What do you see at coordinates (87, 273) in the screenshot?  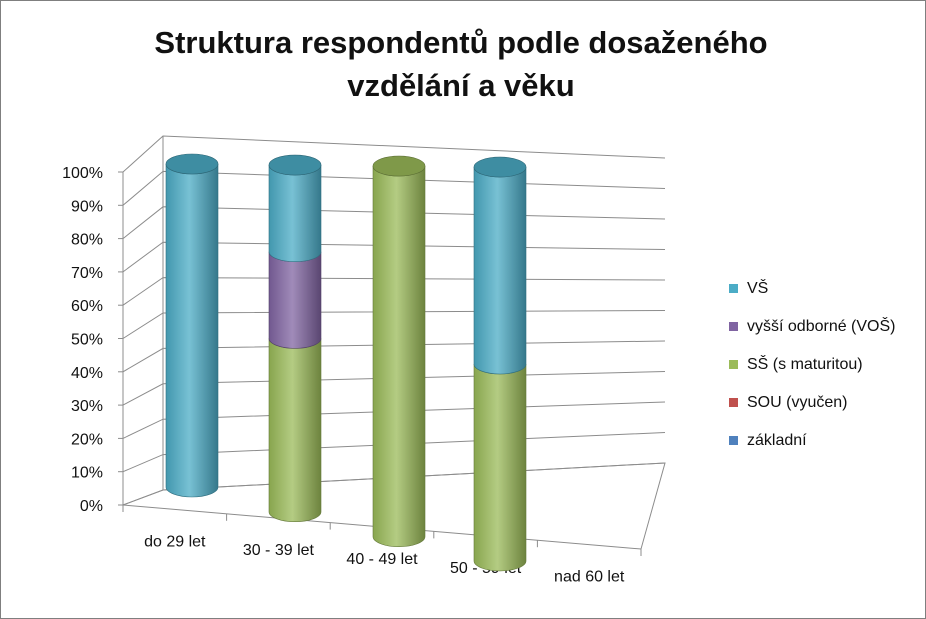 I see `y-tick-label: 70%` at bounding box center [87, 273].